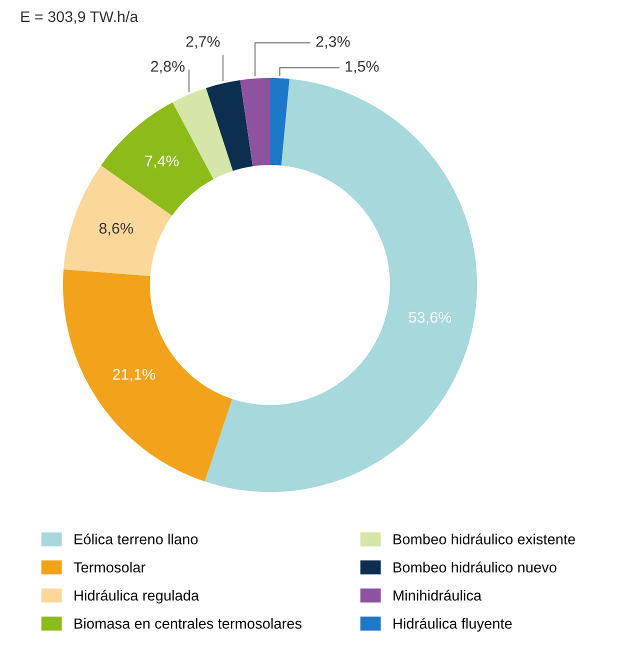  I want to click on data-label: 21,1%, so click(134, 375).